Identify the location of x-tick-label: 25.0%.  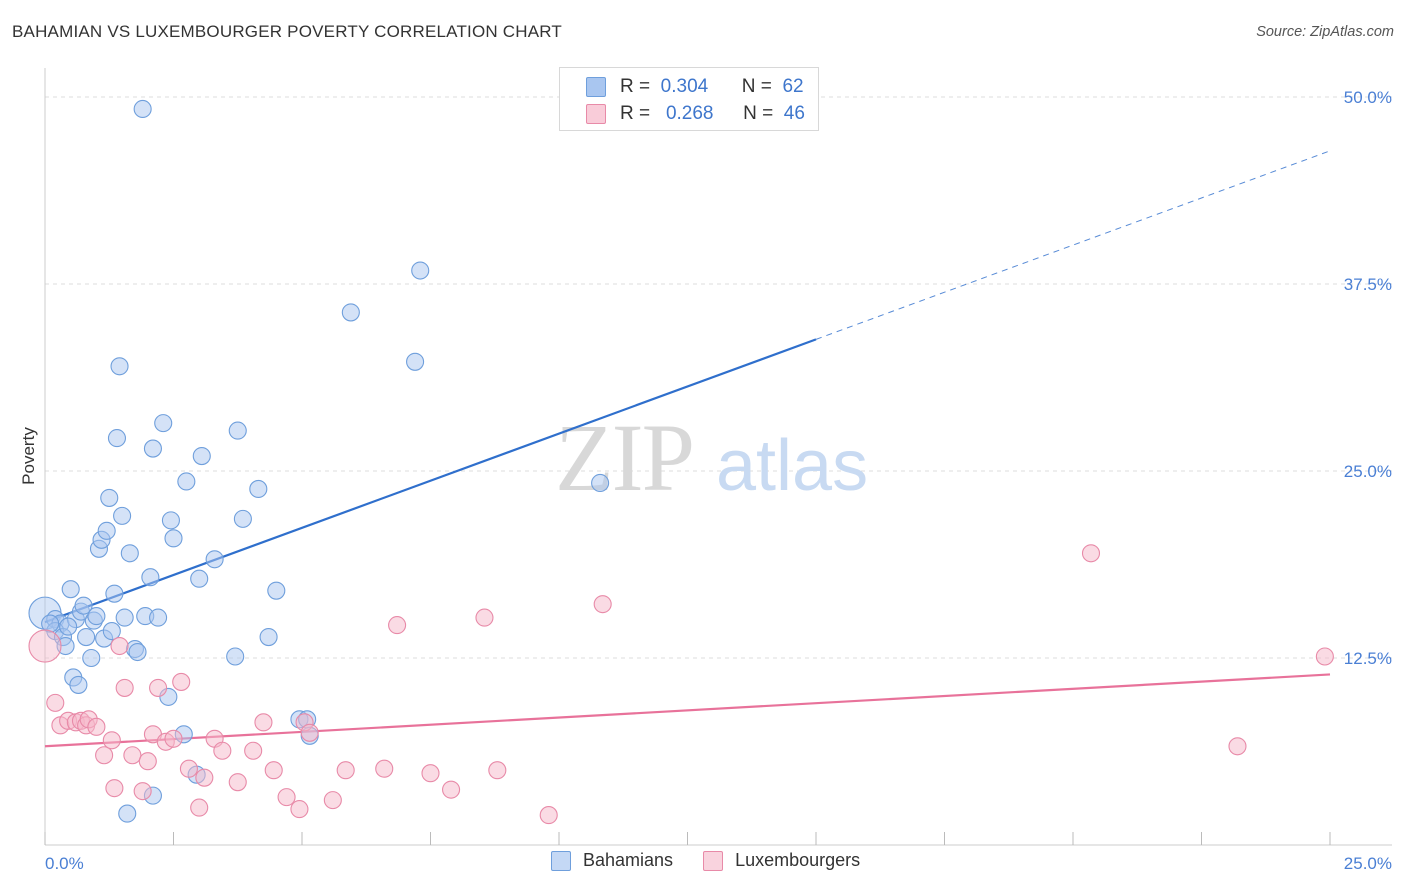
(1368, 863).